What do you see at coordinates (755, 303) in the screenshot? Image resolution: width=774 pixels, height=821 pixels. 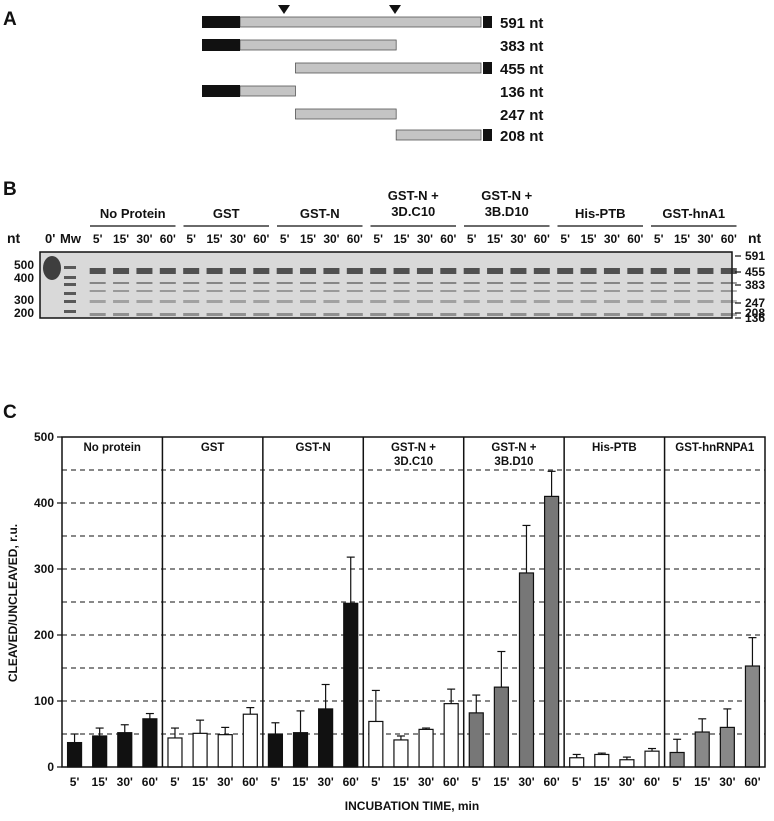 I see `gel-marker-right: 247` at bounding box center [755, 303].